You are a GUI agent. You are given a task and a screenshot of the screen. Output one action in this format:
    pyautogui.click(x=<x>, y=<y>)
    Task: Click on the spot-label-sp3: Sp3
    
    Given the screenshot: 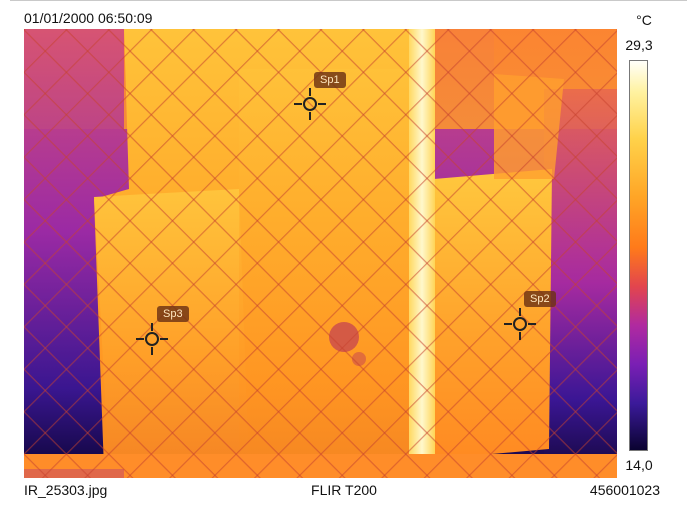 What is the action you would take?
    pyautogui.click(x=173, y=314)
    